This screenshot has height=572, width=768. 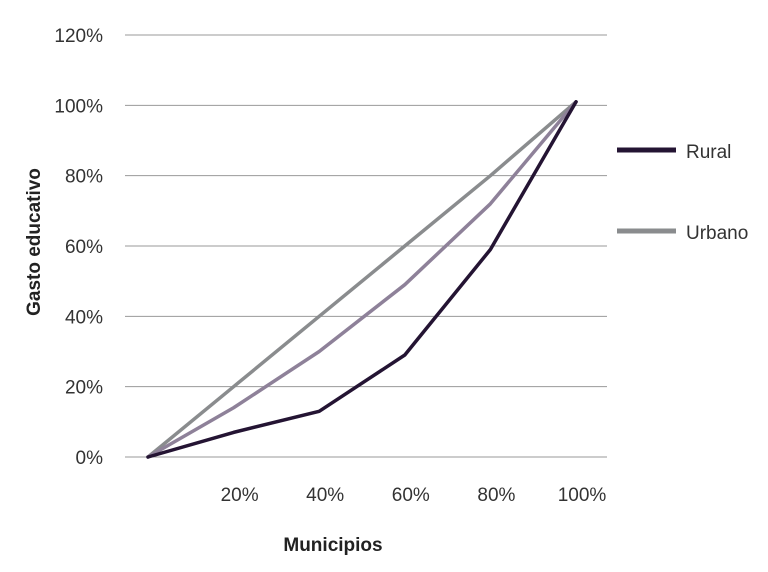 I want to click on y-axis-title: Gasto educativo, so click(x=34, y=242).